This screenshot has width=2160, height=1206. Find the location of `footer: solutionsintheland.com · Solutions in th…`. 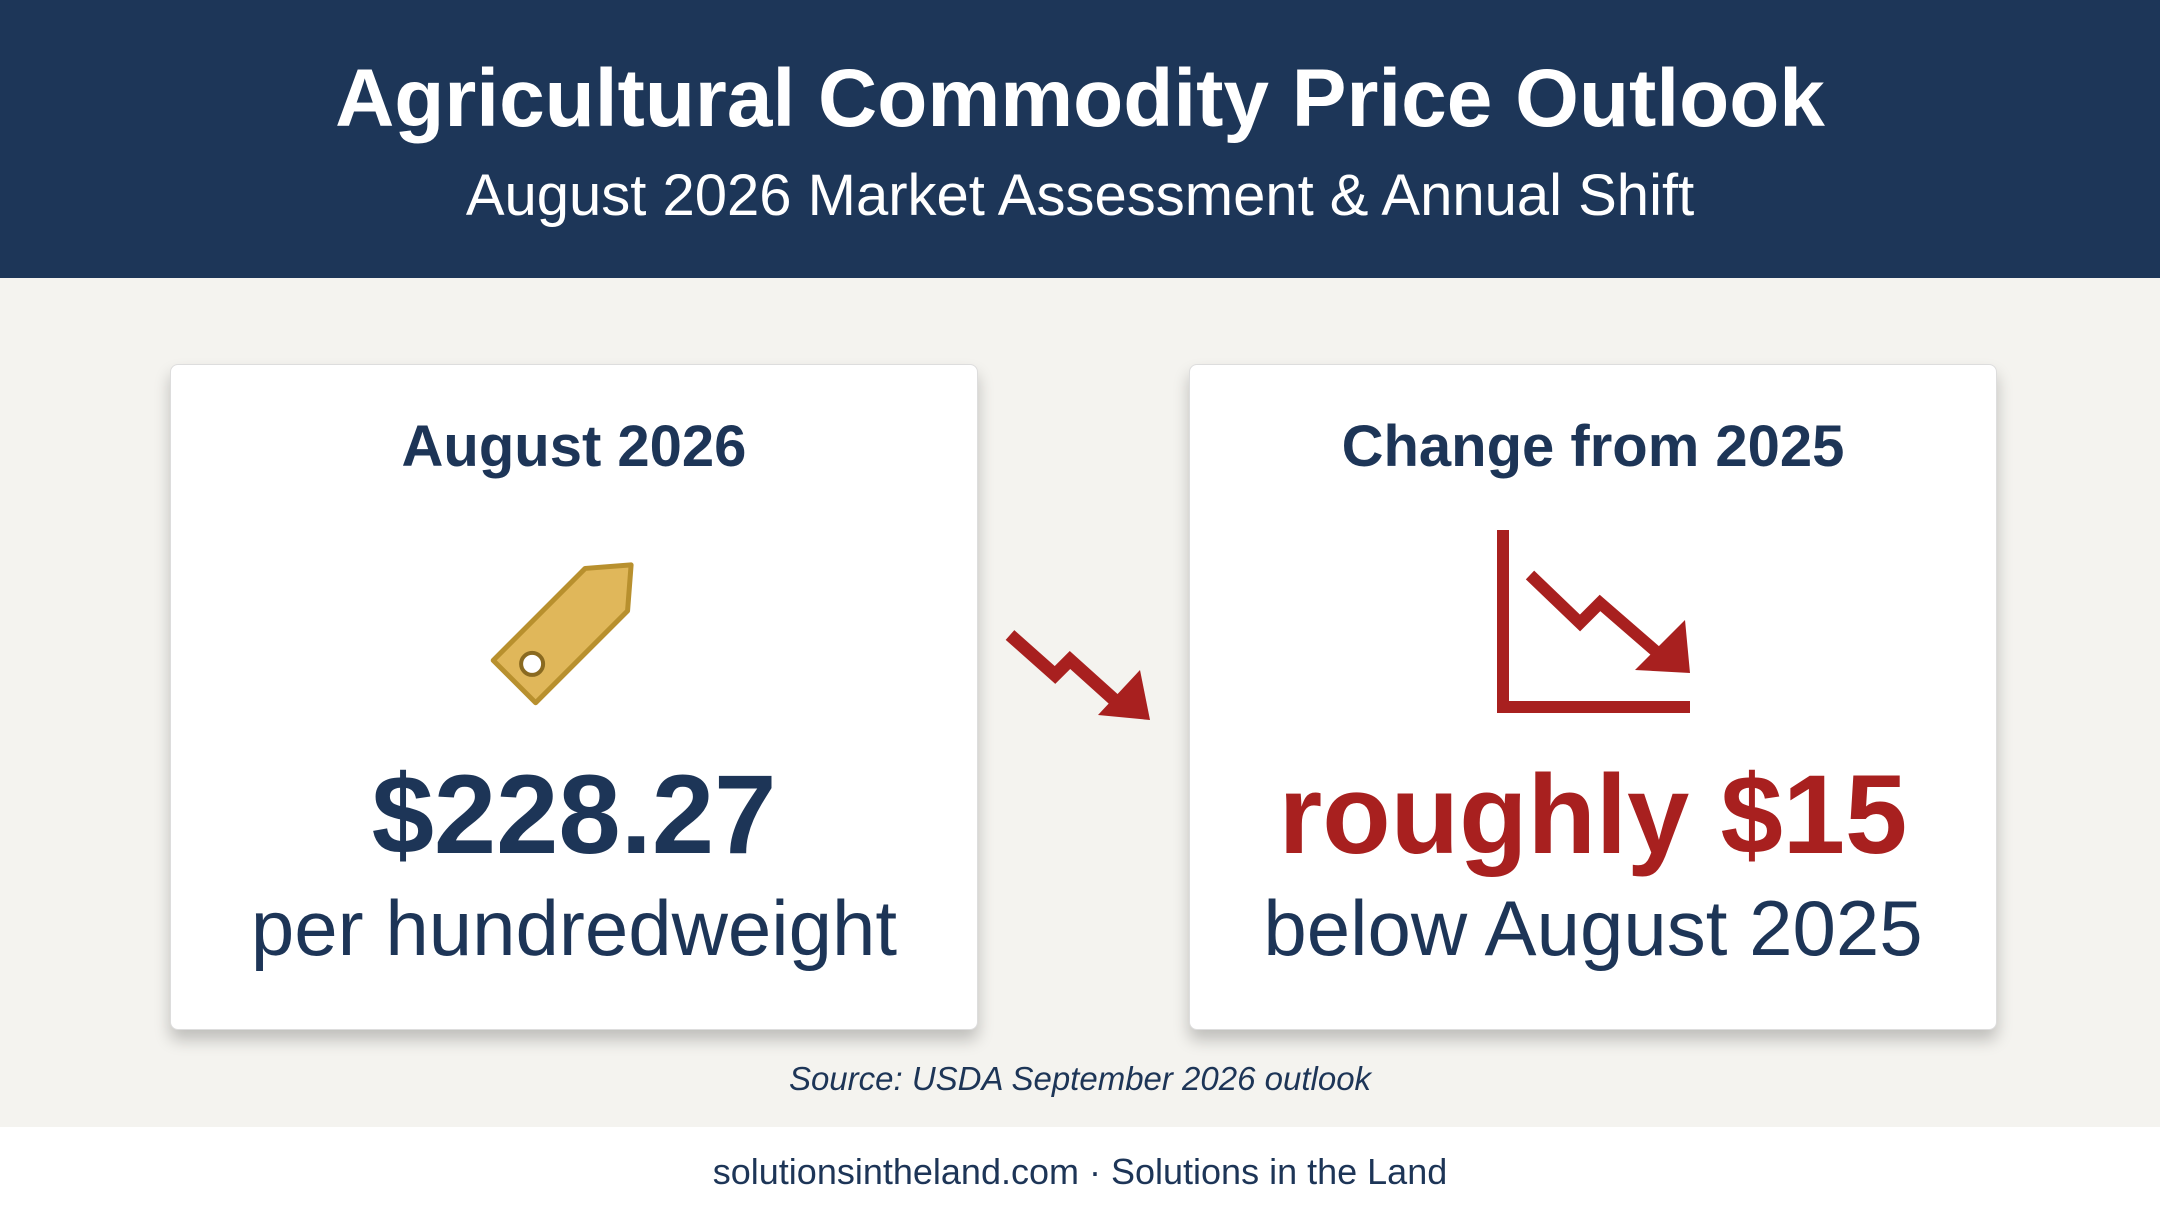

footer: solutionsintheland.com · Solutions in th… is located at coordinates (1080, 1166).